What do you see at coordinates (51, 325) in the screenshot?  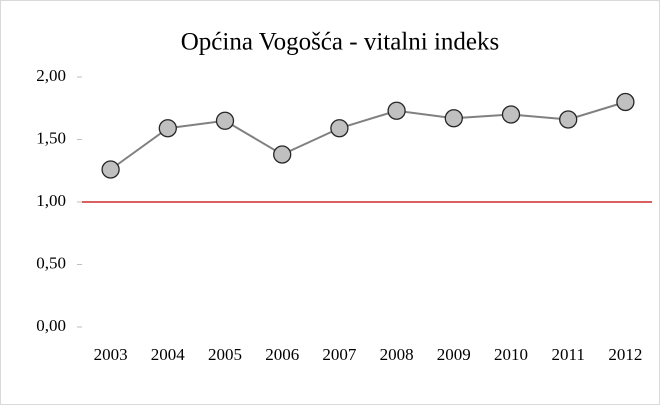 I see `y-tick-label: 0,00` at bounding box center [51, 325].